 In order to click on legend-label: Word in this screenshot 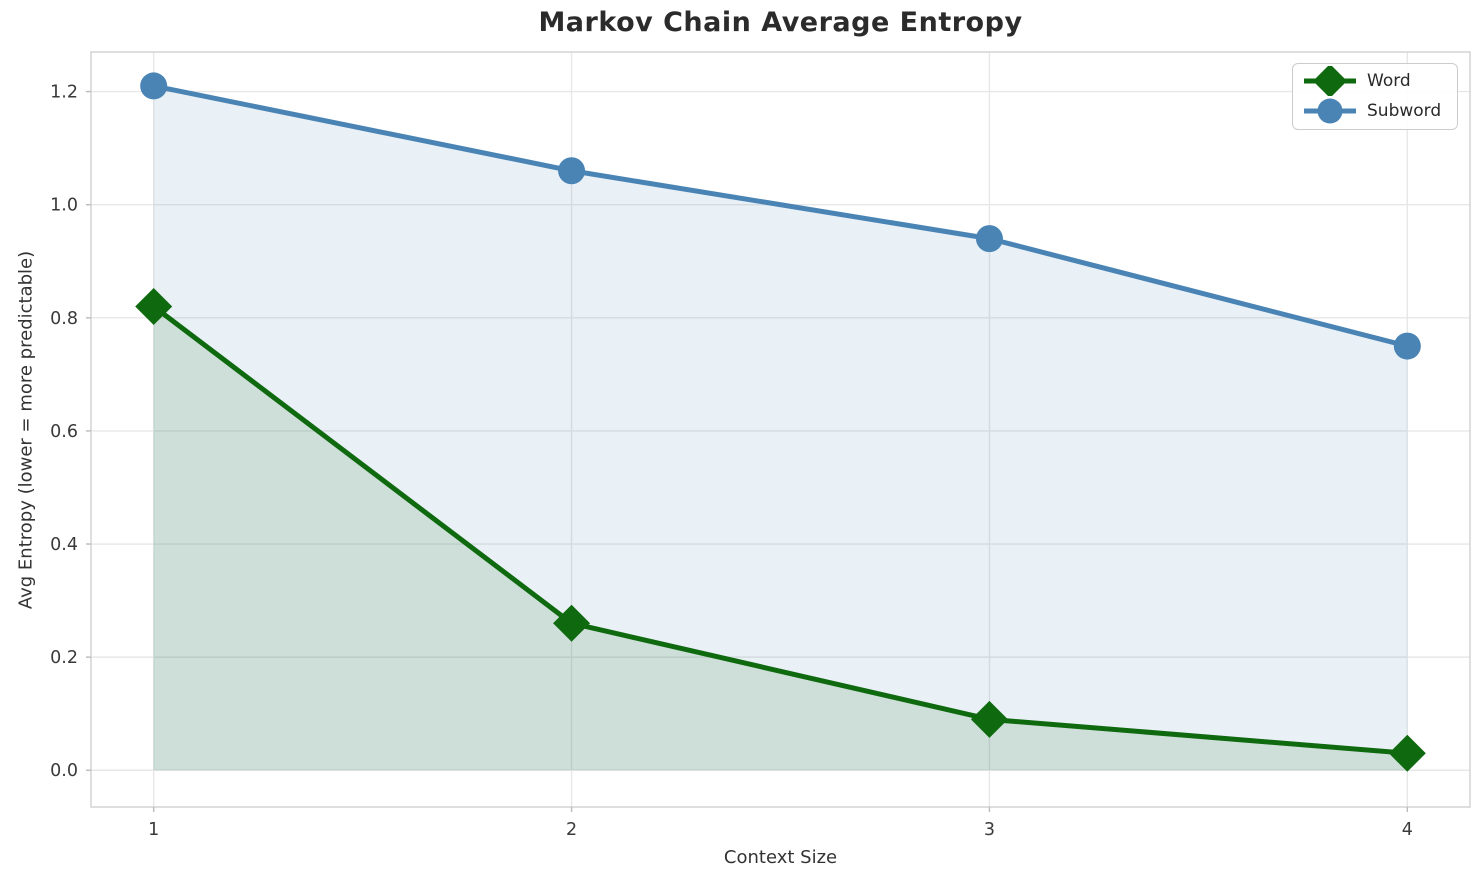, I will do `click(1389, 81)`.